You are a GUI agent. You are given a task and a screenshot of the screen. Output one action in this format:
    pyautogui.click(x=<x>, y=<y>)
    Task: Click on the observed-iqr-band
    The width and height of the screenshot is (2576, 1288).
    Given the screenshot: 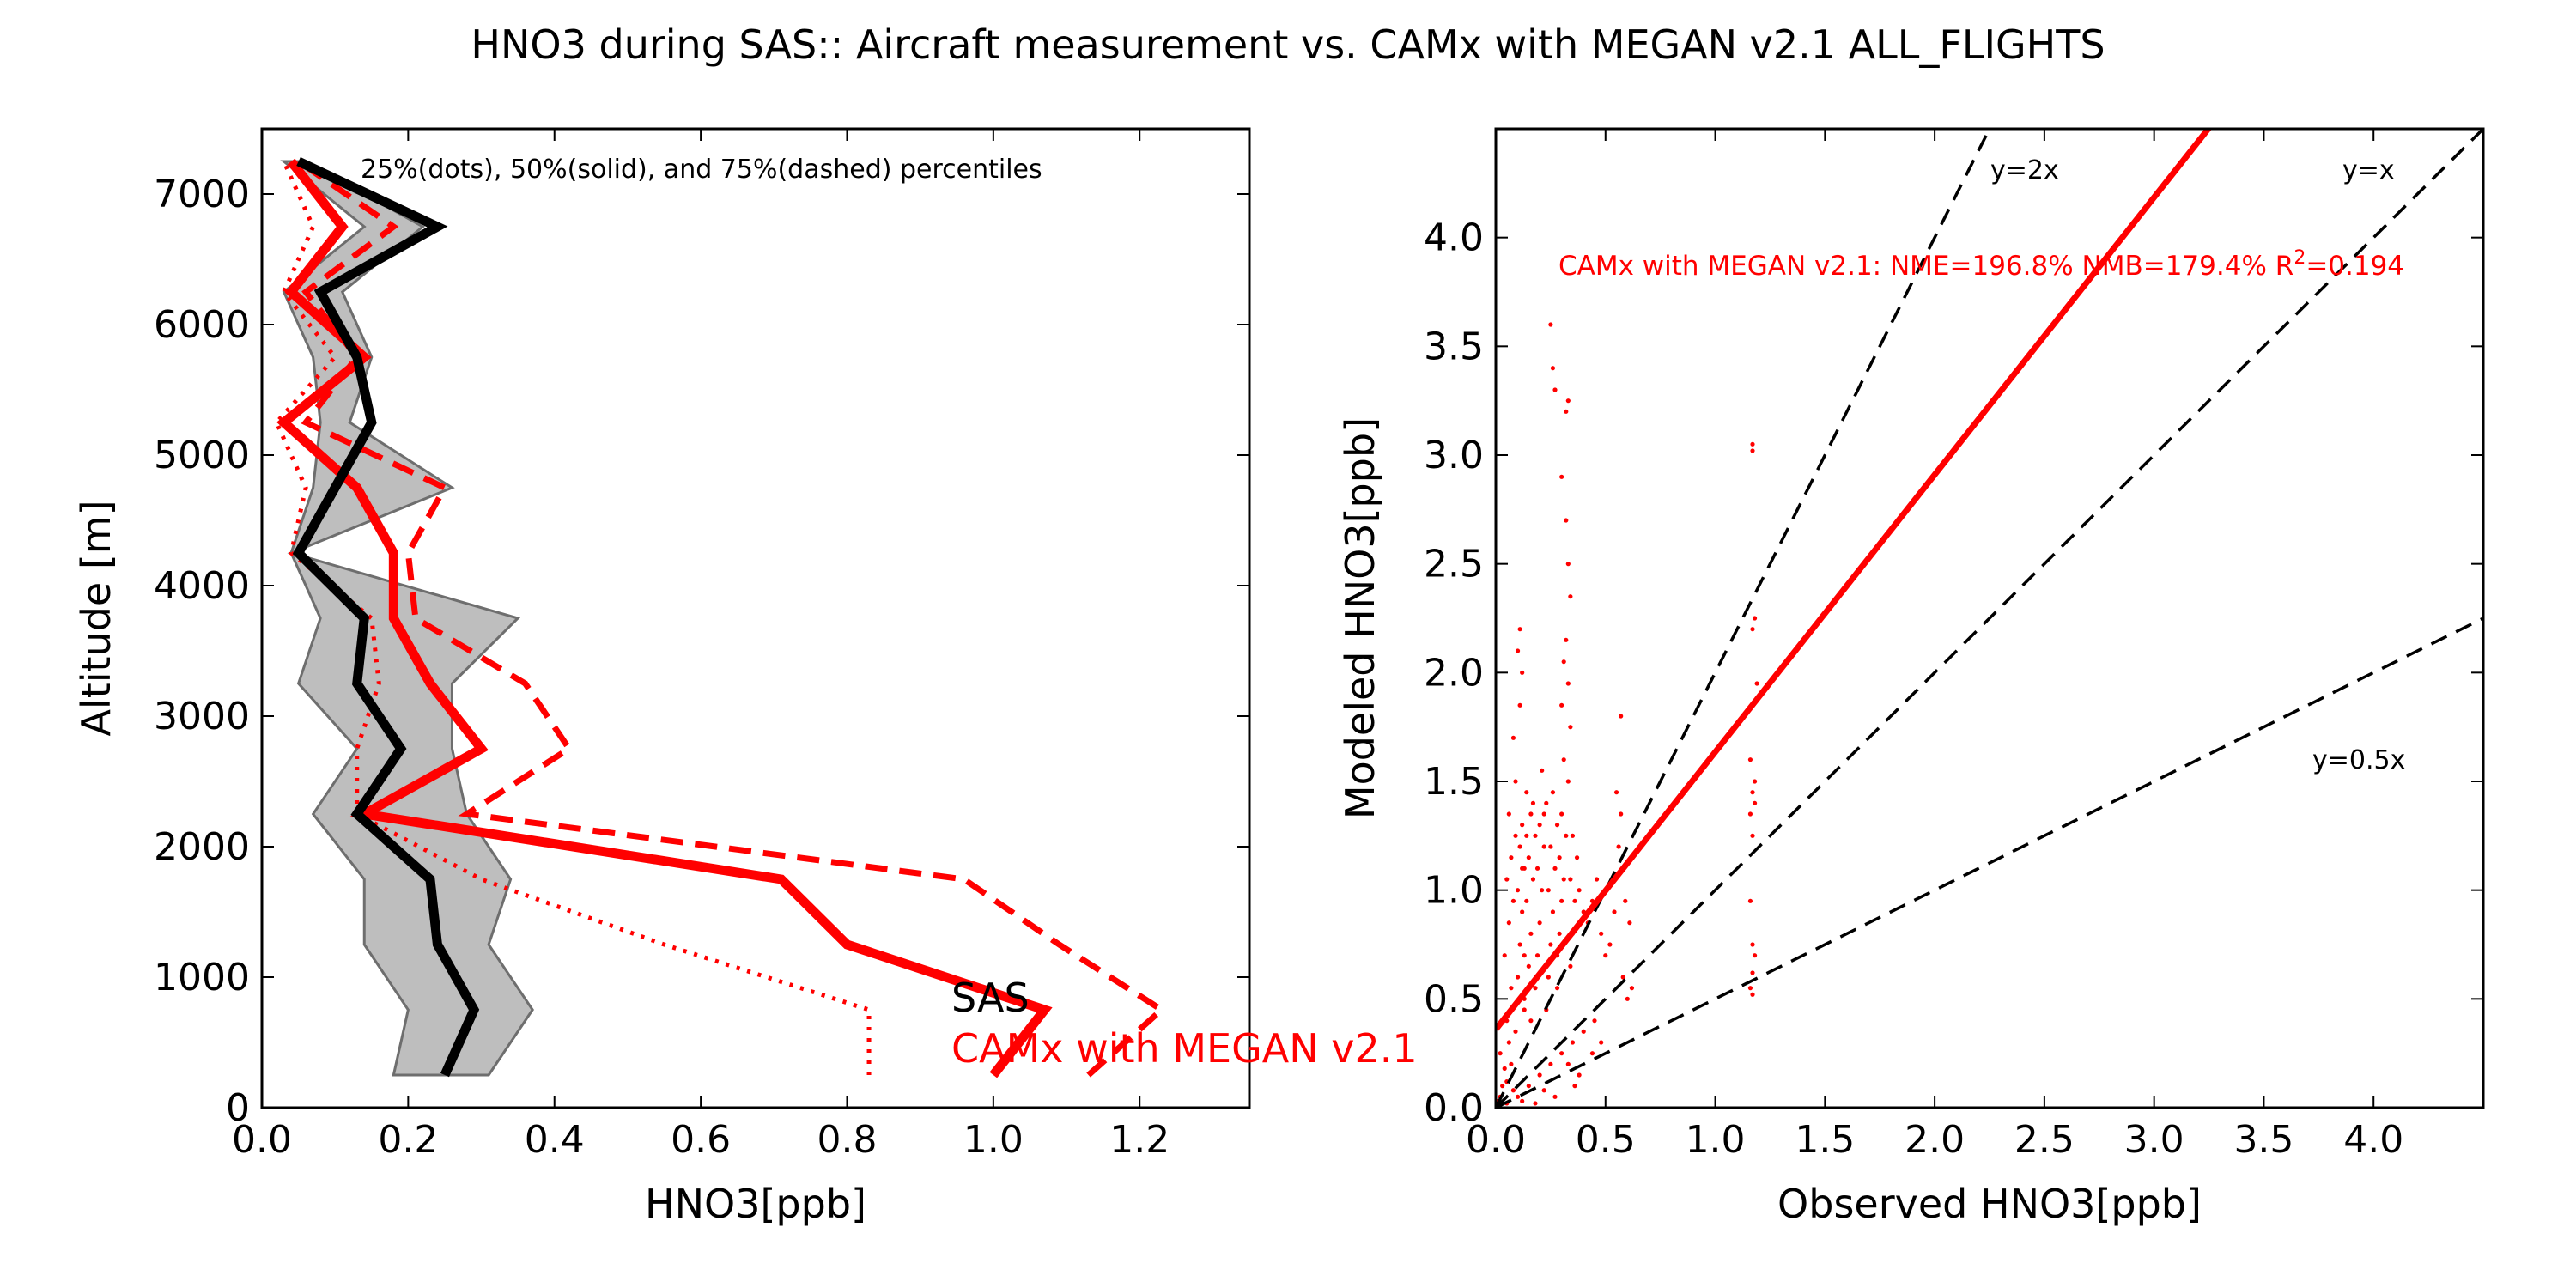 What is the action you would take?
    pyautogui.click(x=407, y=618)
    